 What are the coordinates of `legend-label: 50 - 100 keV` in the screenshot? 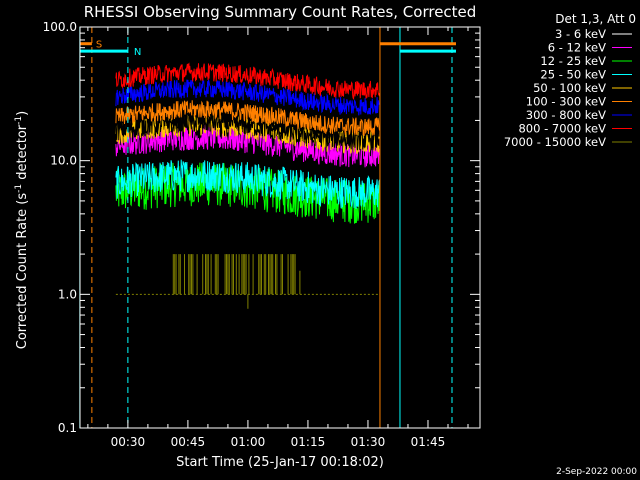 It's located at (569, 88).